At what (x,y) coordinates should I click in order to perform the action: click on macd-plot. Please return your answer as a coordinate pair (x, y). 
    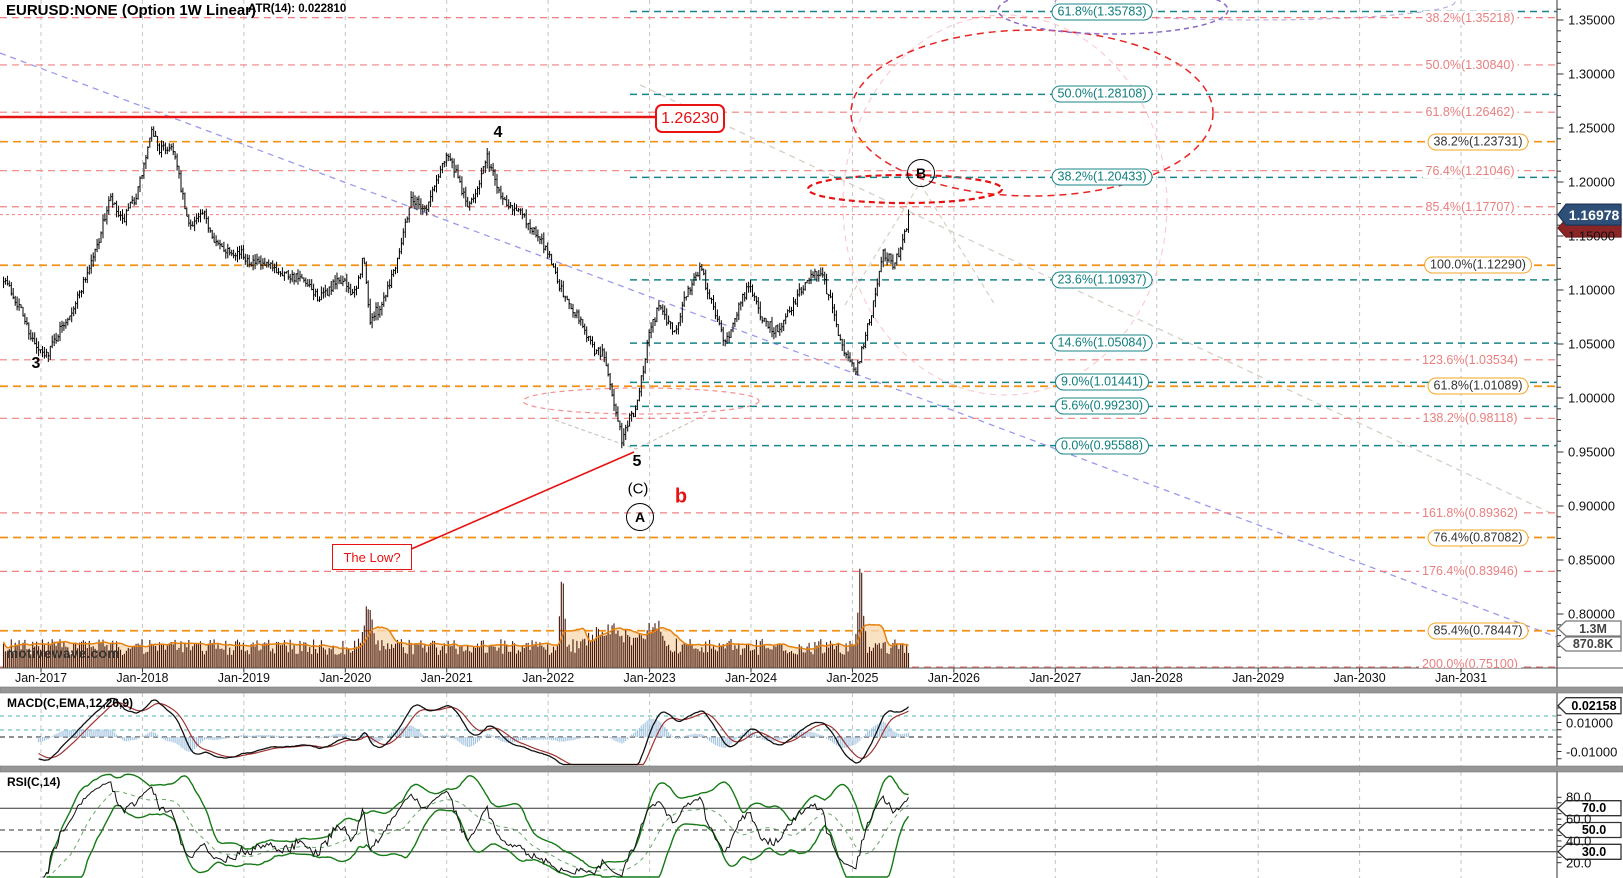
    Looking at the image, I should click on (778, 729).